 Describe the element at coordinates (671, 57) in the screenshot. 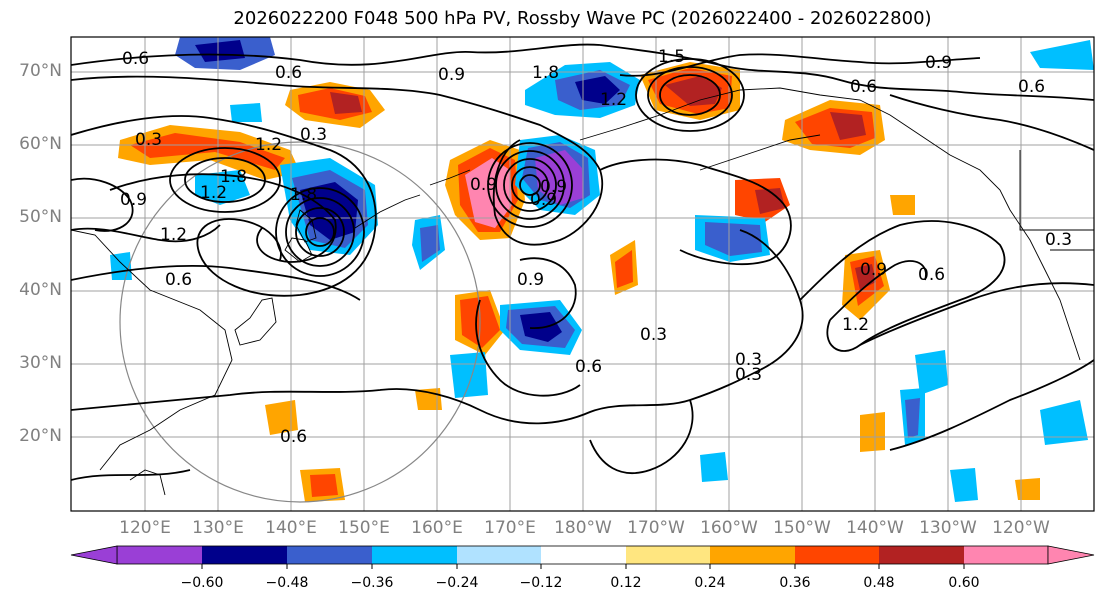

I see `contour-label: 1.5` at that location.